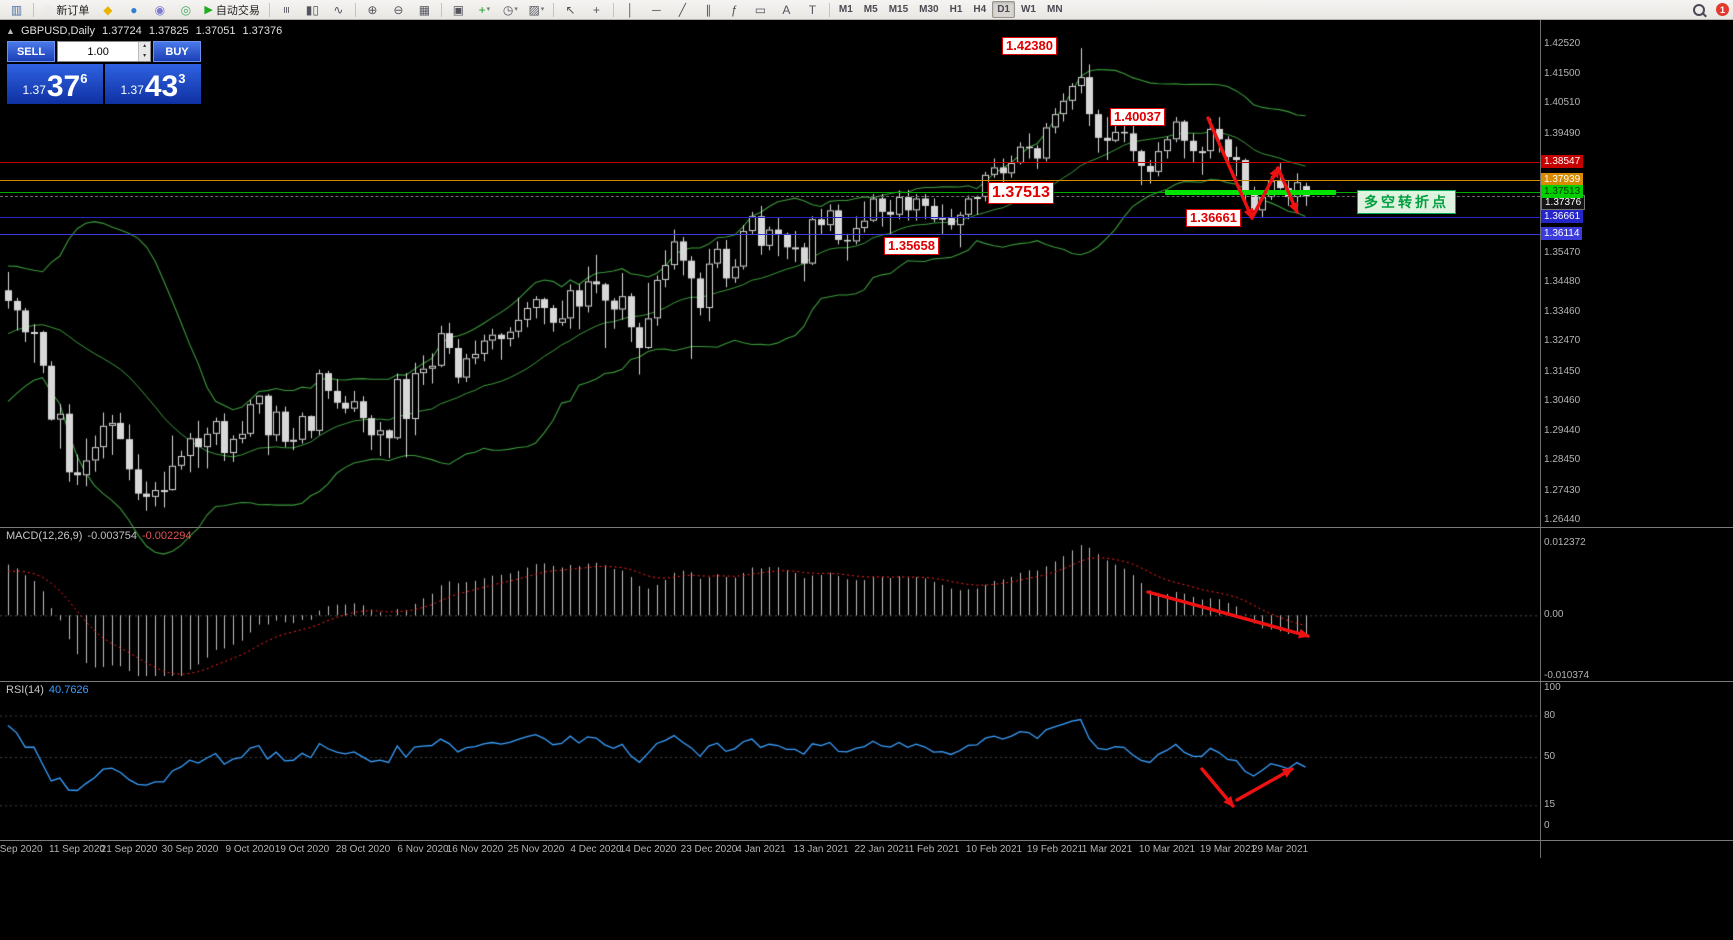  Describe the element at coordinates (98, 51) in the screenshot. I see `volume-input` at that location.